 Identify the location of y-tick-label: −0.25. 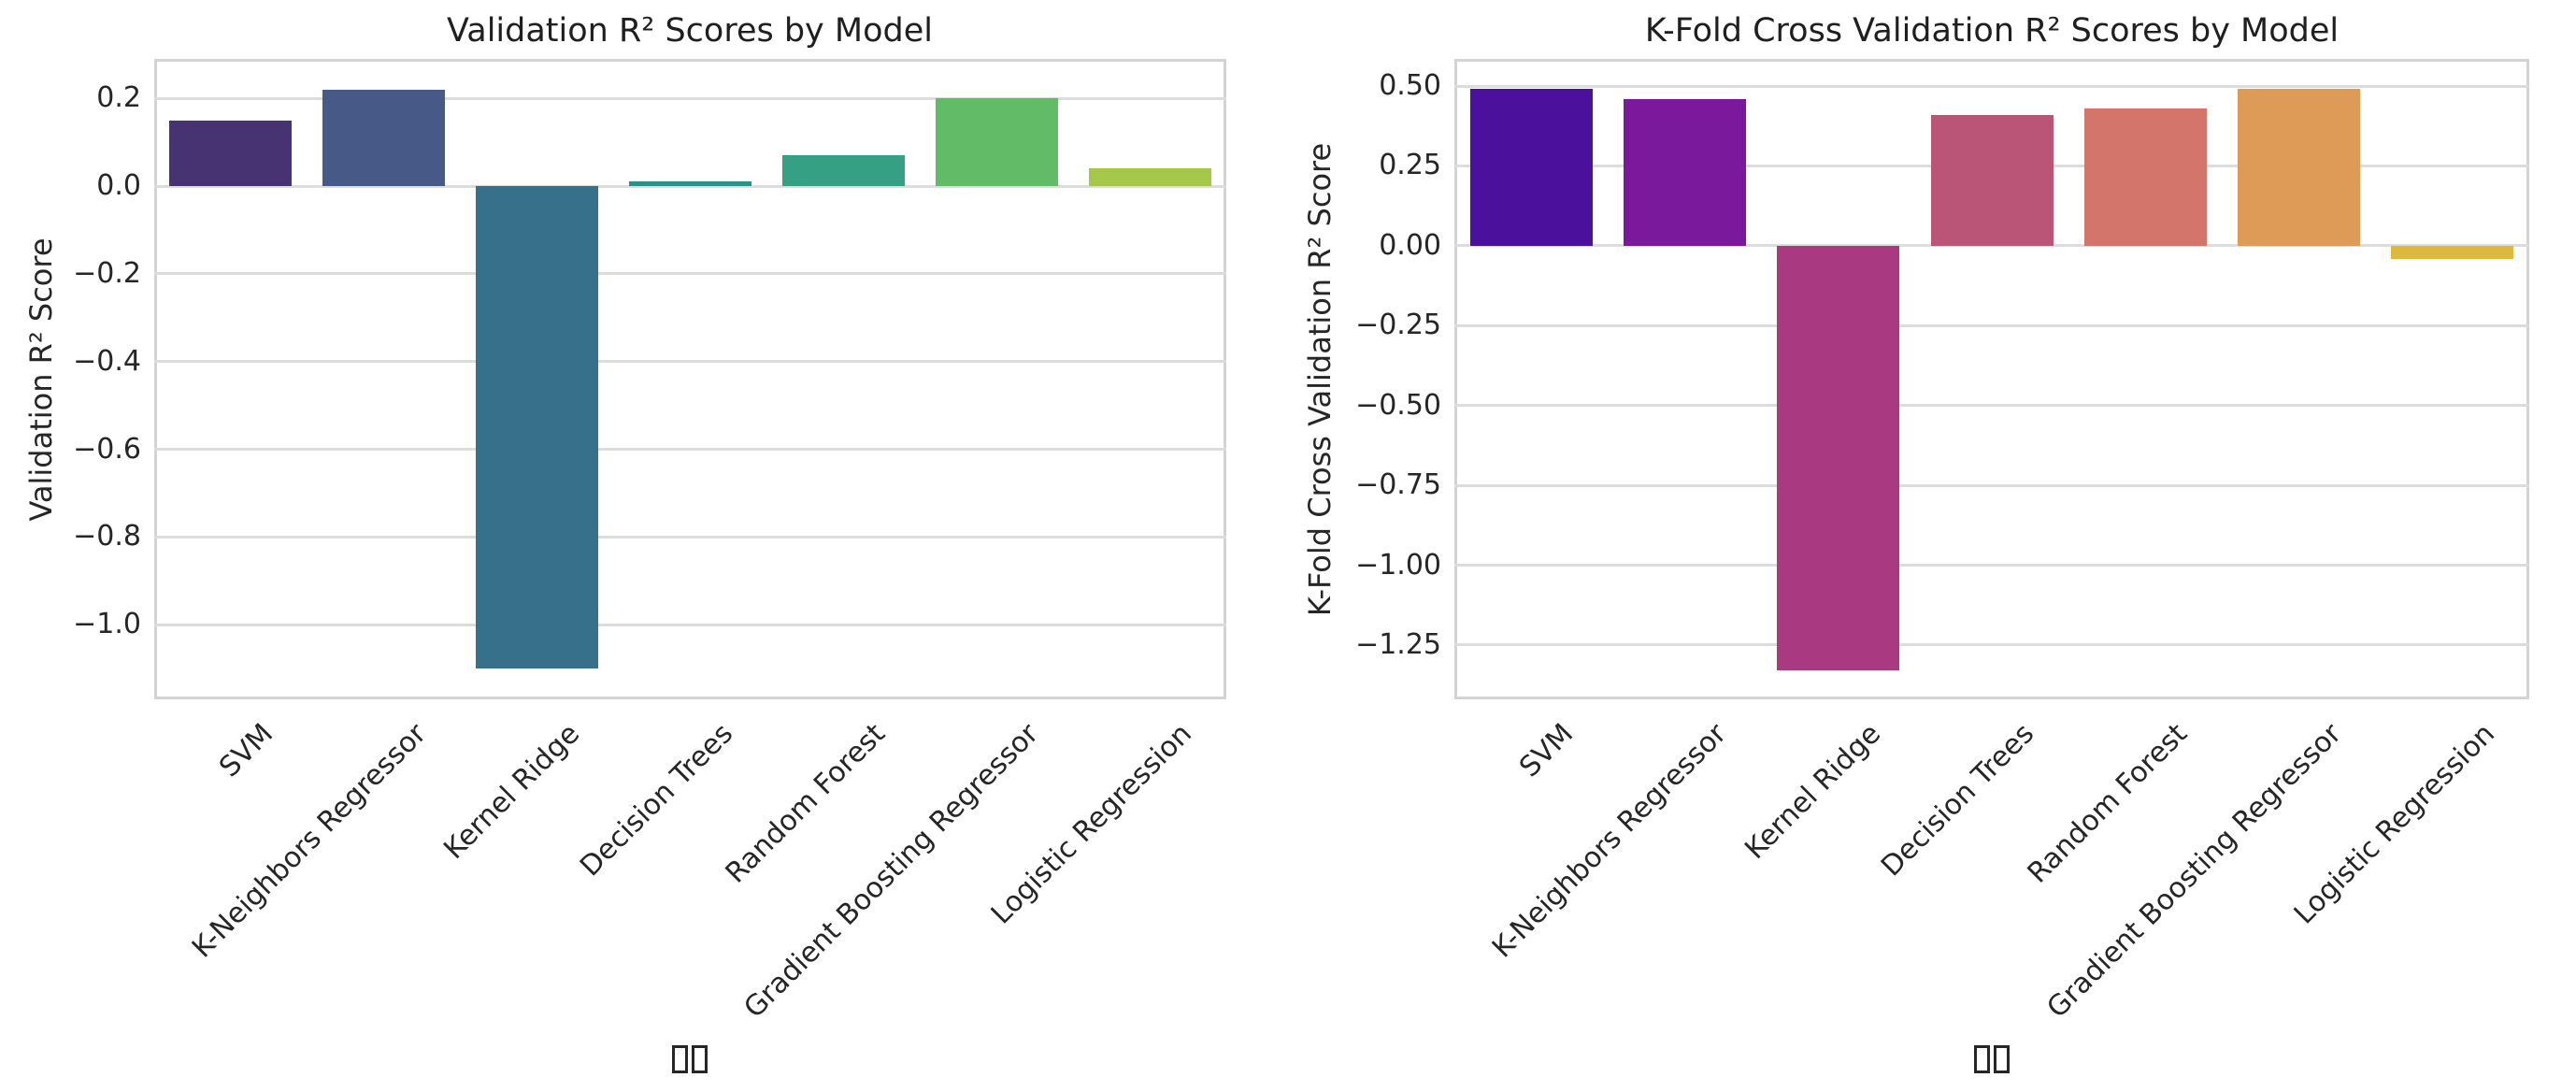
(1398, 325).